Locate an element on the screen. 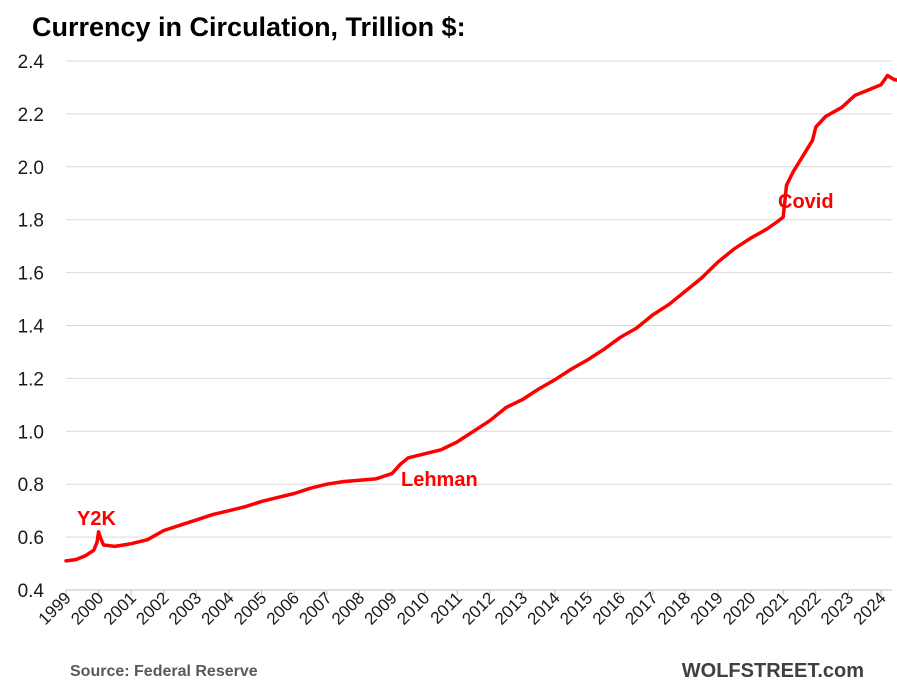 This screenshot has width=897, height=687. x-tick-label: 2019 is located at coordinates (707, 608).